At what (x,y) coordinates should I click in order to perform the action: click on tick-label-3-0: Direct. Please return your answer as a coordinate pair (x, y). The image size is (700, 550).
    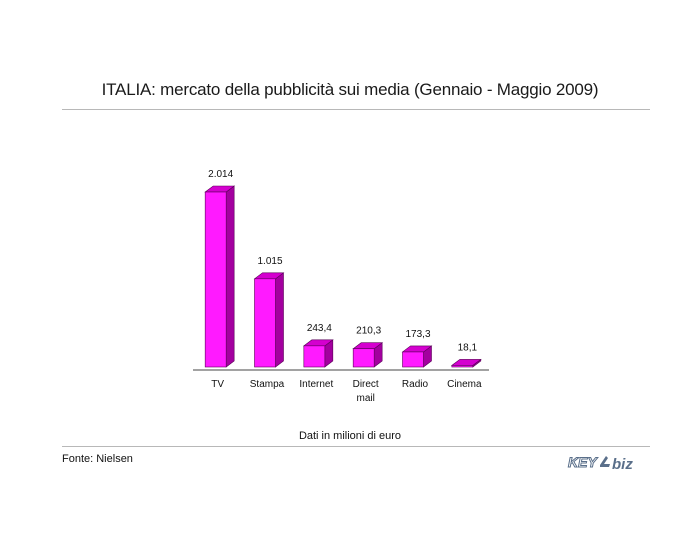
    Looking at the image, I should click on (366, 384).